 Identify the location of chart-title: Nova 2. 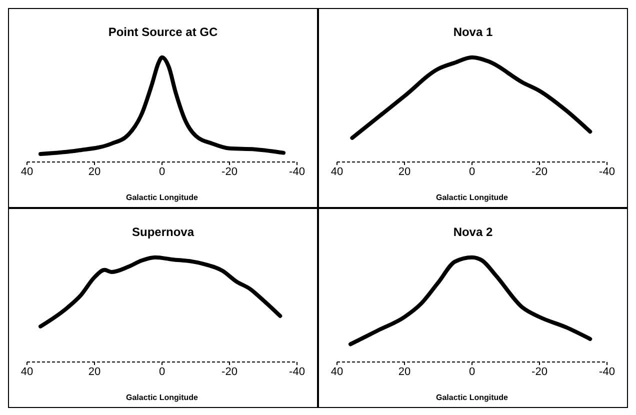
(473, 232).